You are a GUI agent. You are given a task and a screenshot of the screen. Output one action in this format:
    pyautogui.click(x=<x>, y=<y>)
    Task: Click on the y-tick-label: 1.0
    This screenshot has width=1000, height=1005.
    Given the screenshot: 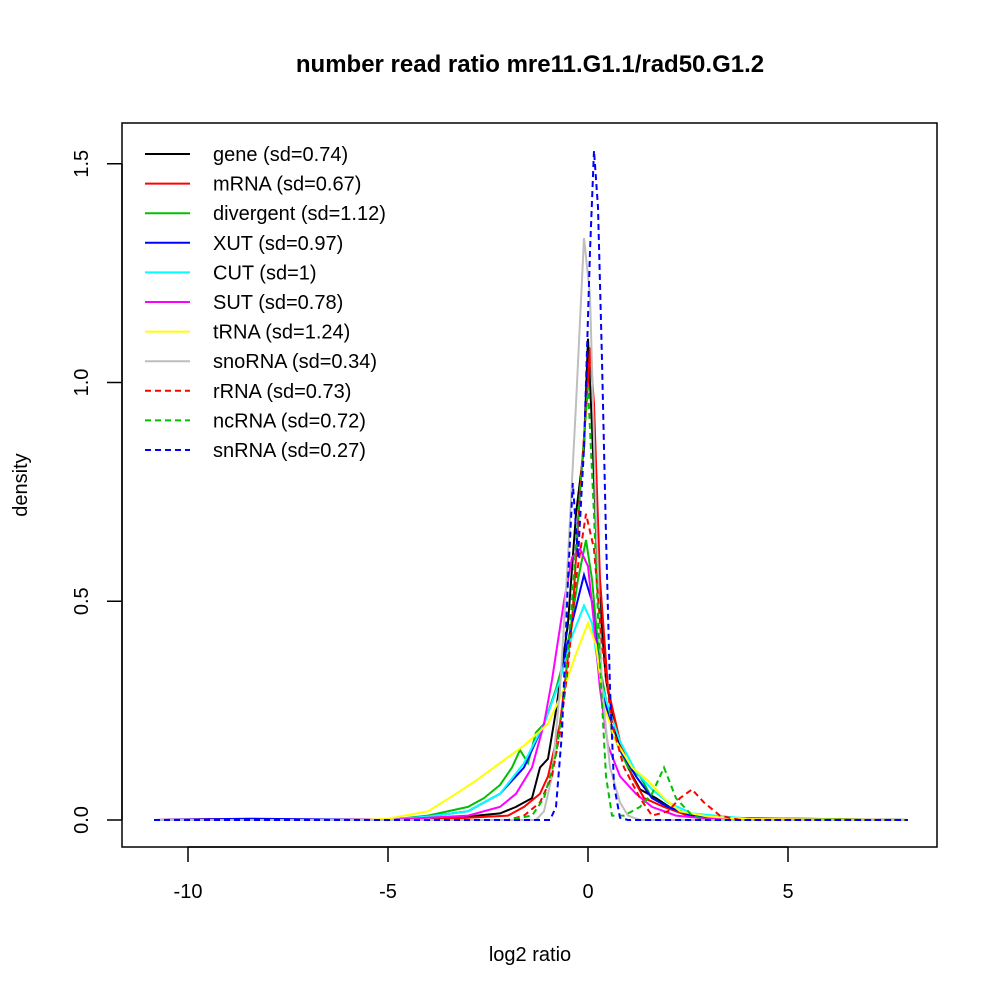 What is the action you would take?
    pyautogui.click(x=82, y=383)
    